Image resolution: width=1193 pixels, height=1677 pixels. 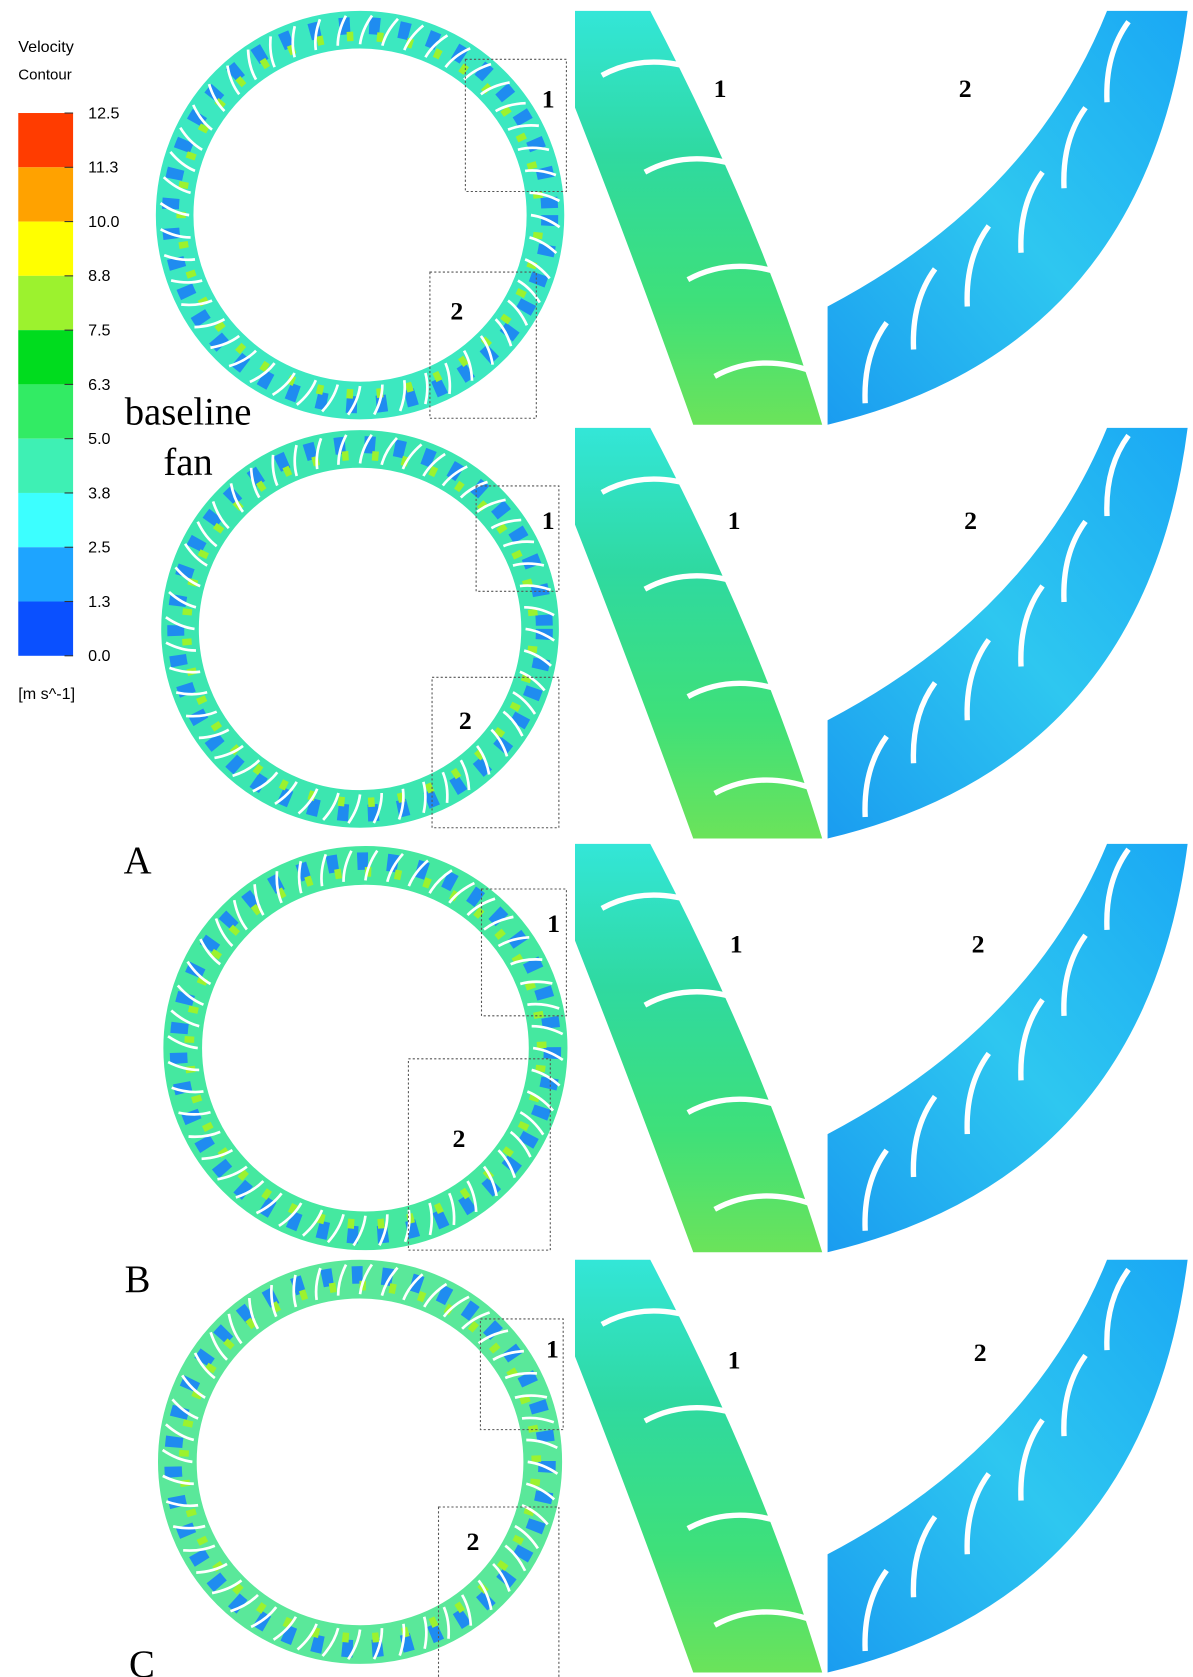 What do you see at coordinates (472, 1541) in the screenshot?
I see `box-label: 2` at bounding box center [472, 1541].